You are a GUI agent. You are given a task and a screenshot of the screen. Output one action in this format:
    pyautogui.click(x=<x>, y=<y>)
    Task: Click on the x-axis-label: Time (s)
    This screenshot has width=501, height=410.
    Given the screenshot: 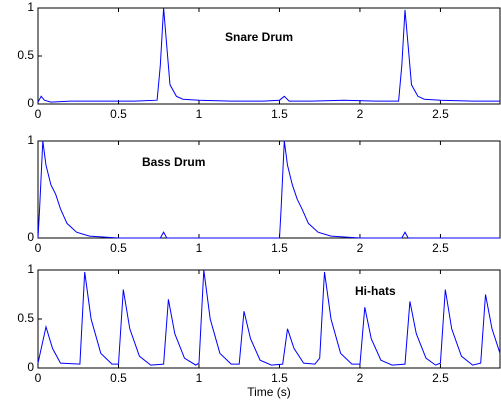 What is the action you would take?
    pyautogui.click(x=269, y=392)
    